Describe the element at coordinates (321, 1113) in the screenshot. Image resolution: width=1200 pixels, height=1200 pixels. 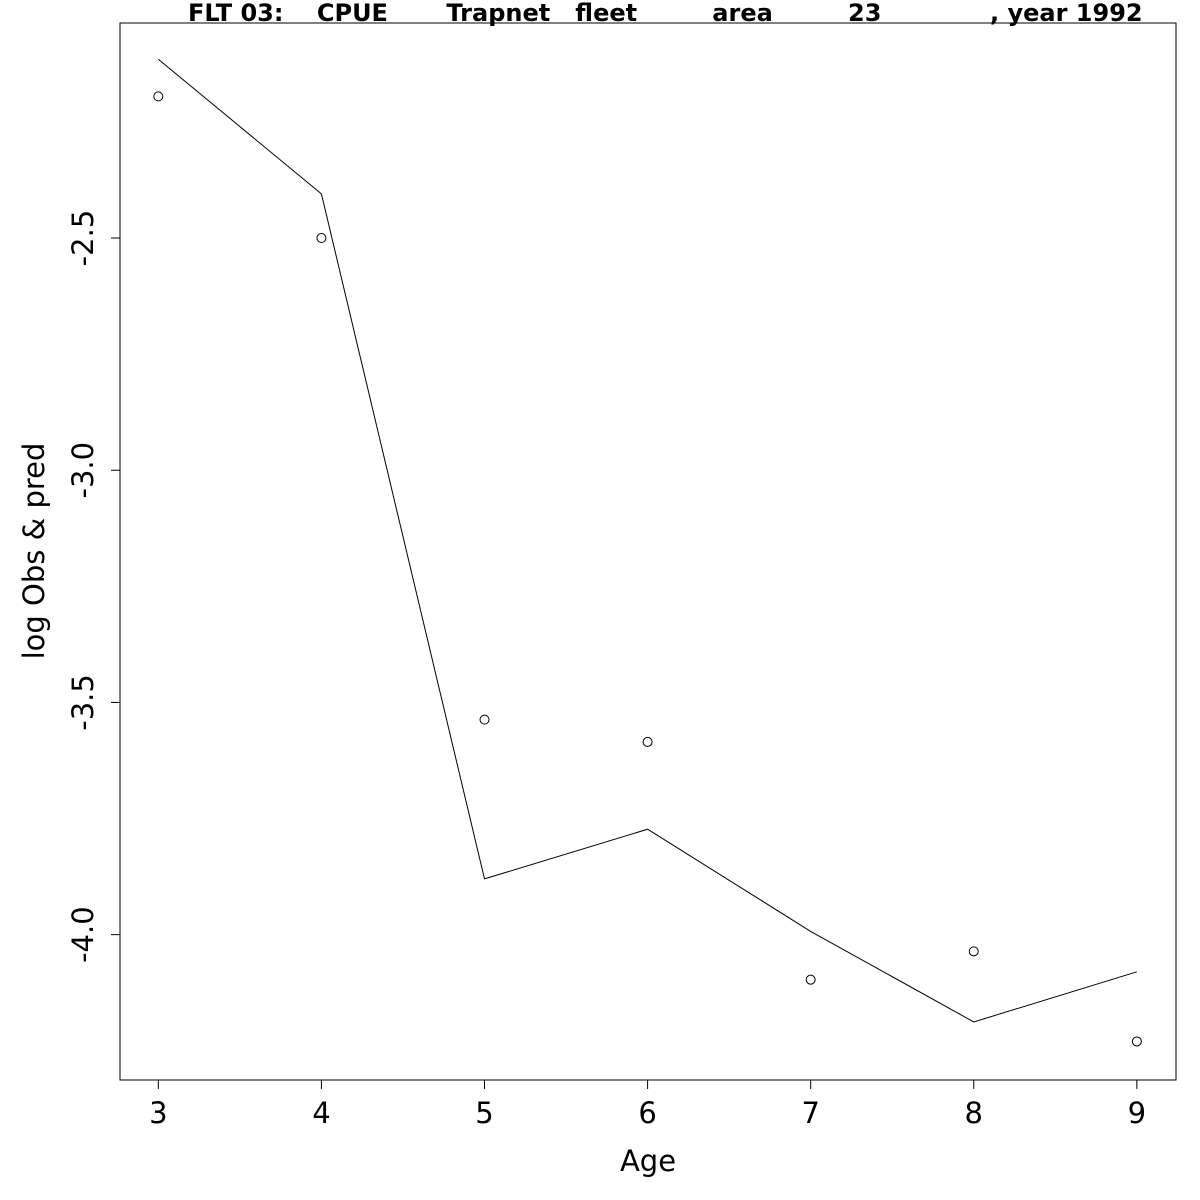
I see `x-tick-label: 4` at that location.